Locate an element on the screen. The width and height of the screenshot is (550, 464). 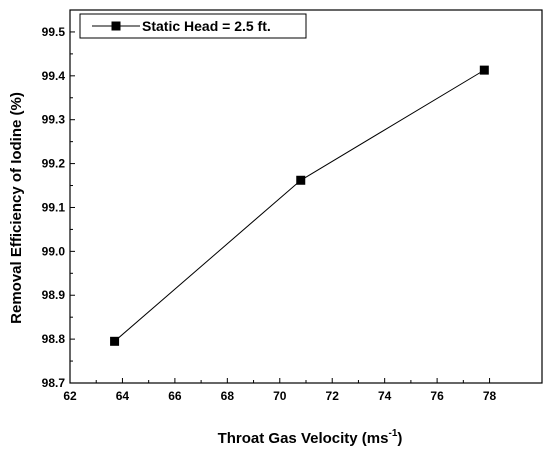
x-tick-label: 76 is located at coordinates (437, 396).